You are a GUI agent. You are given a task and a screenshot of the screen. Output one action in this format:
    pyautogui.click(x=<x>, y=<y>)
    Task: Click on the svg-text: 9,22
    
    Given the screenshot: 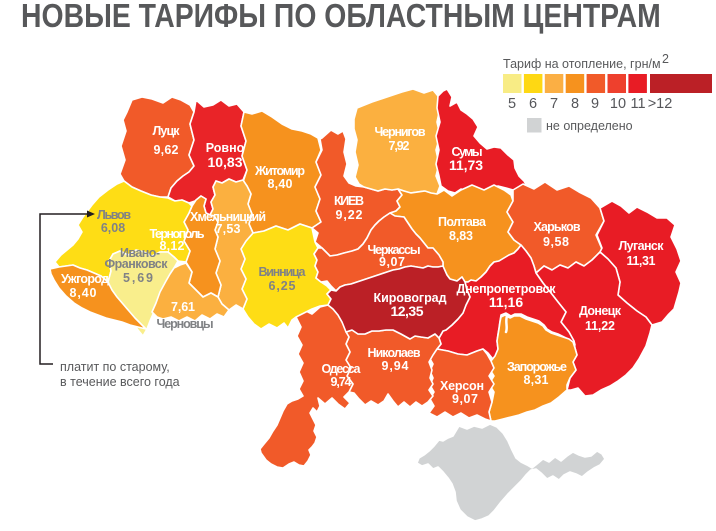 What is the action you would take?
    pyautogui.click(x=349, y=215)
    